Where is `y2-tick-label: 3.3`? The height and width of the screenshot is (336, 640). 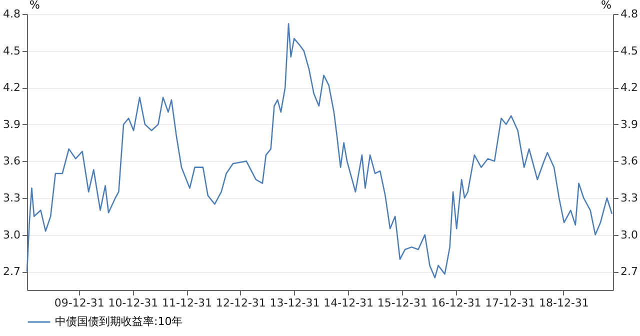 y2-tick-label: 3.3 is located at coordinates (629, 198).